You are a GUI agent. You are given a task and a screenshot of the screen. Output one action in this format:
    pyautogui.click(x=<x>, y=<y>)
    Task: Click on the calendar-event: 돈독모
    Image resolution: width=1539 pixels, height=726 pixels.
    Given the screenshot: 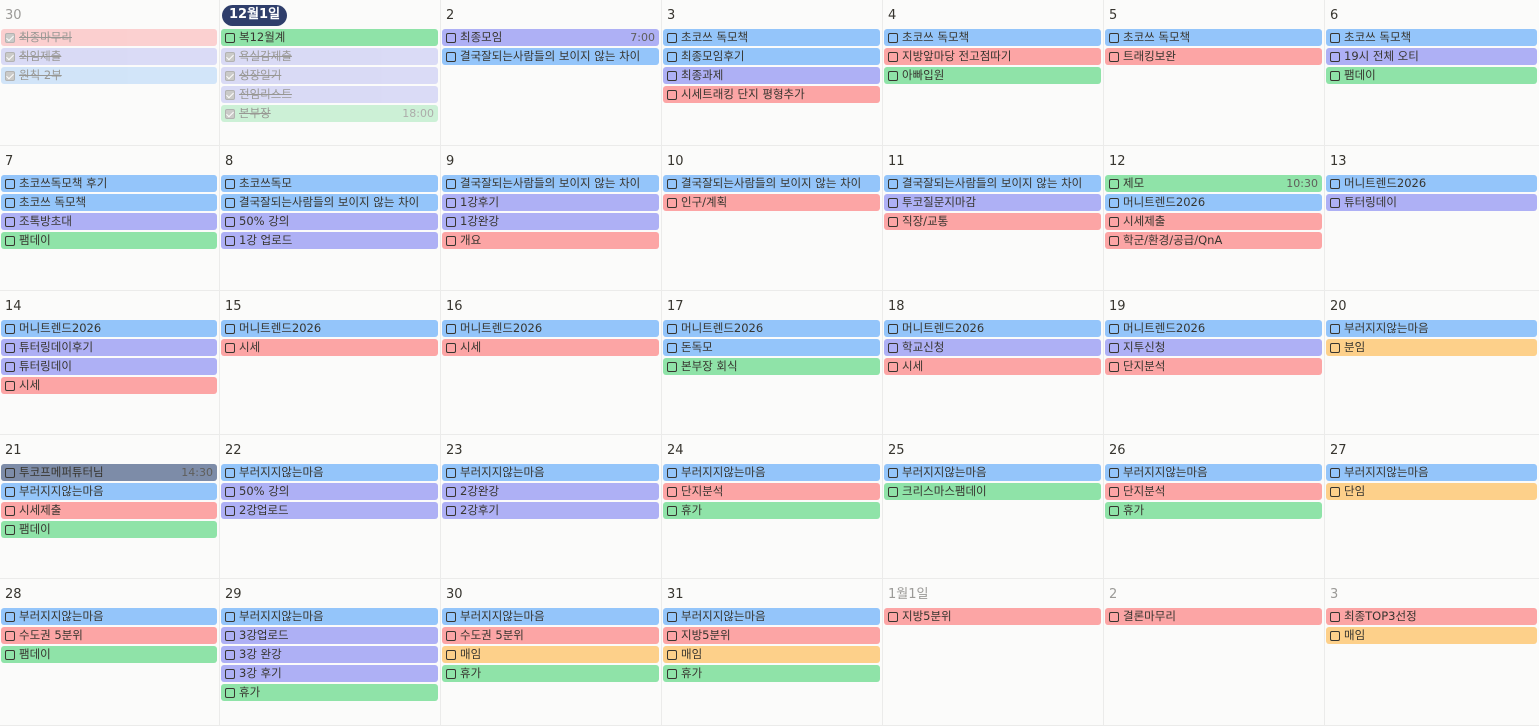 What is the action you would take?
    pyautogui.click(x=771, y=347)
    